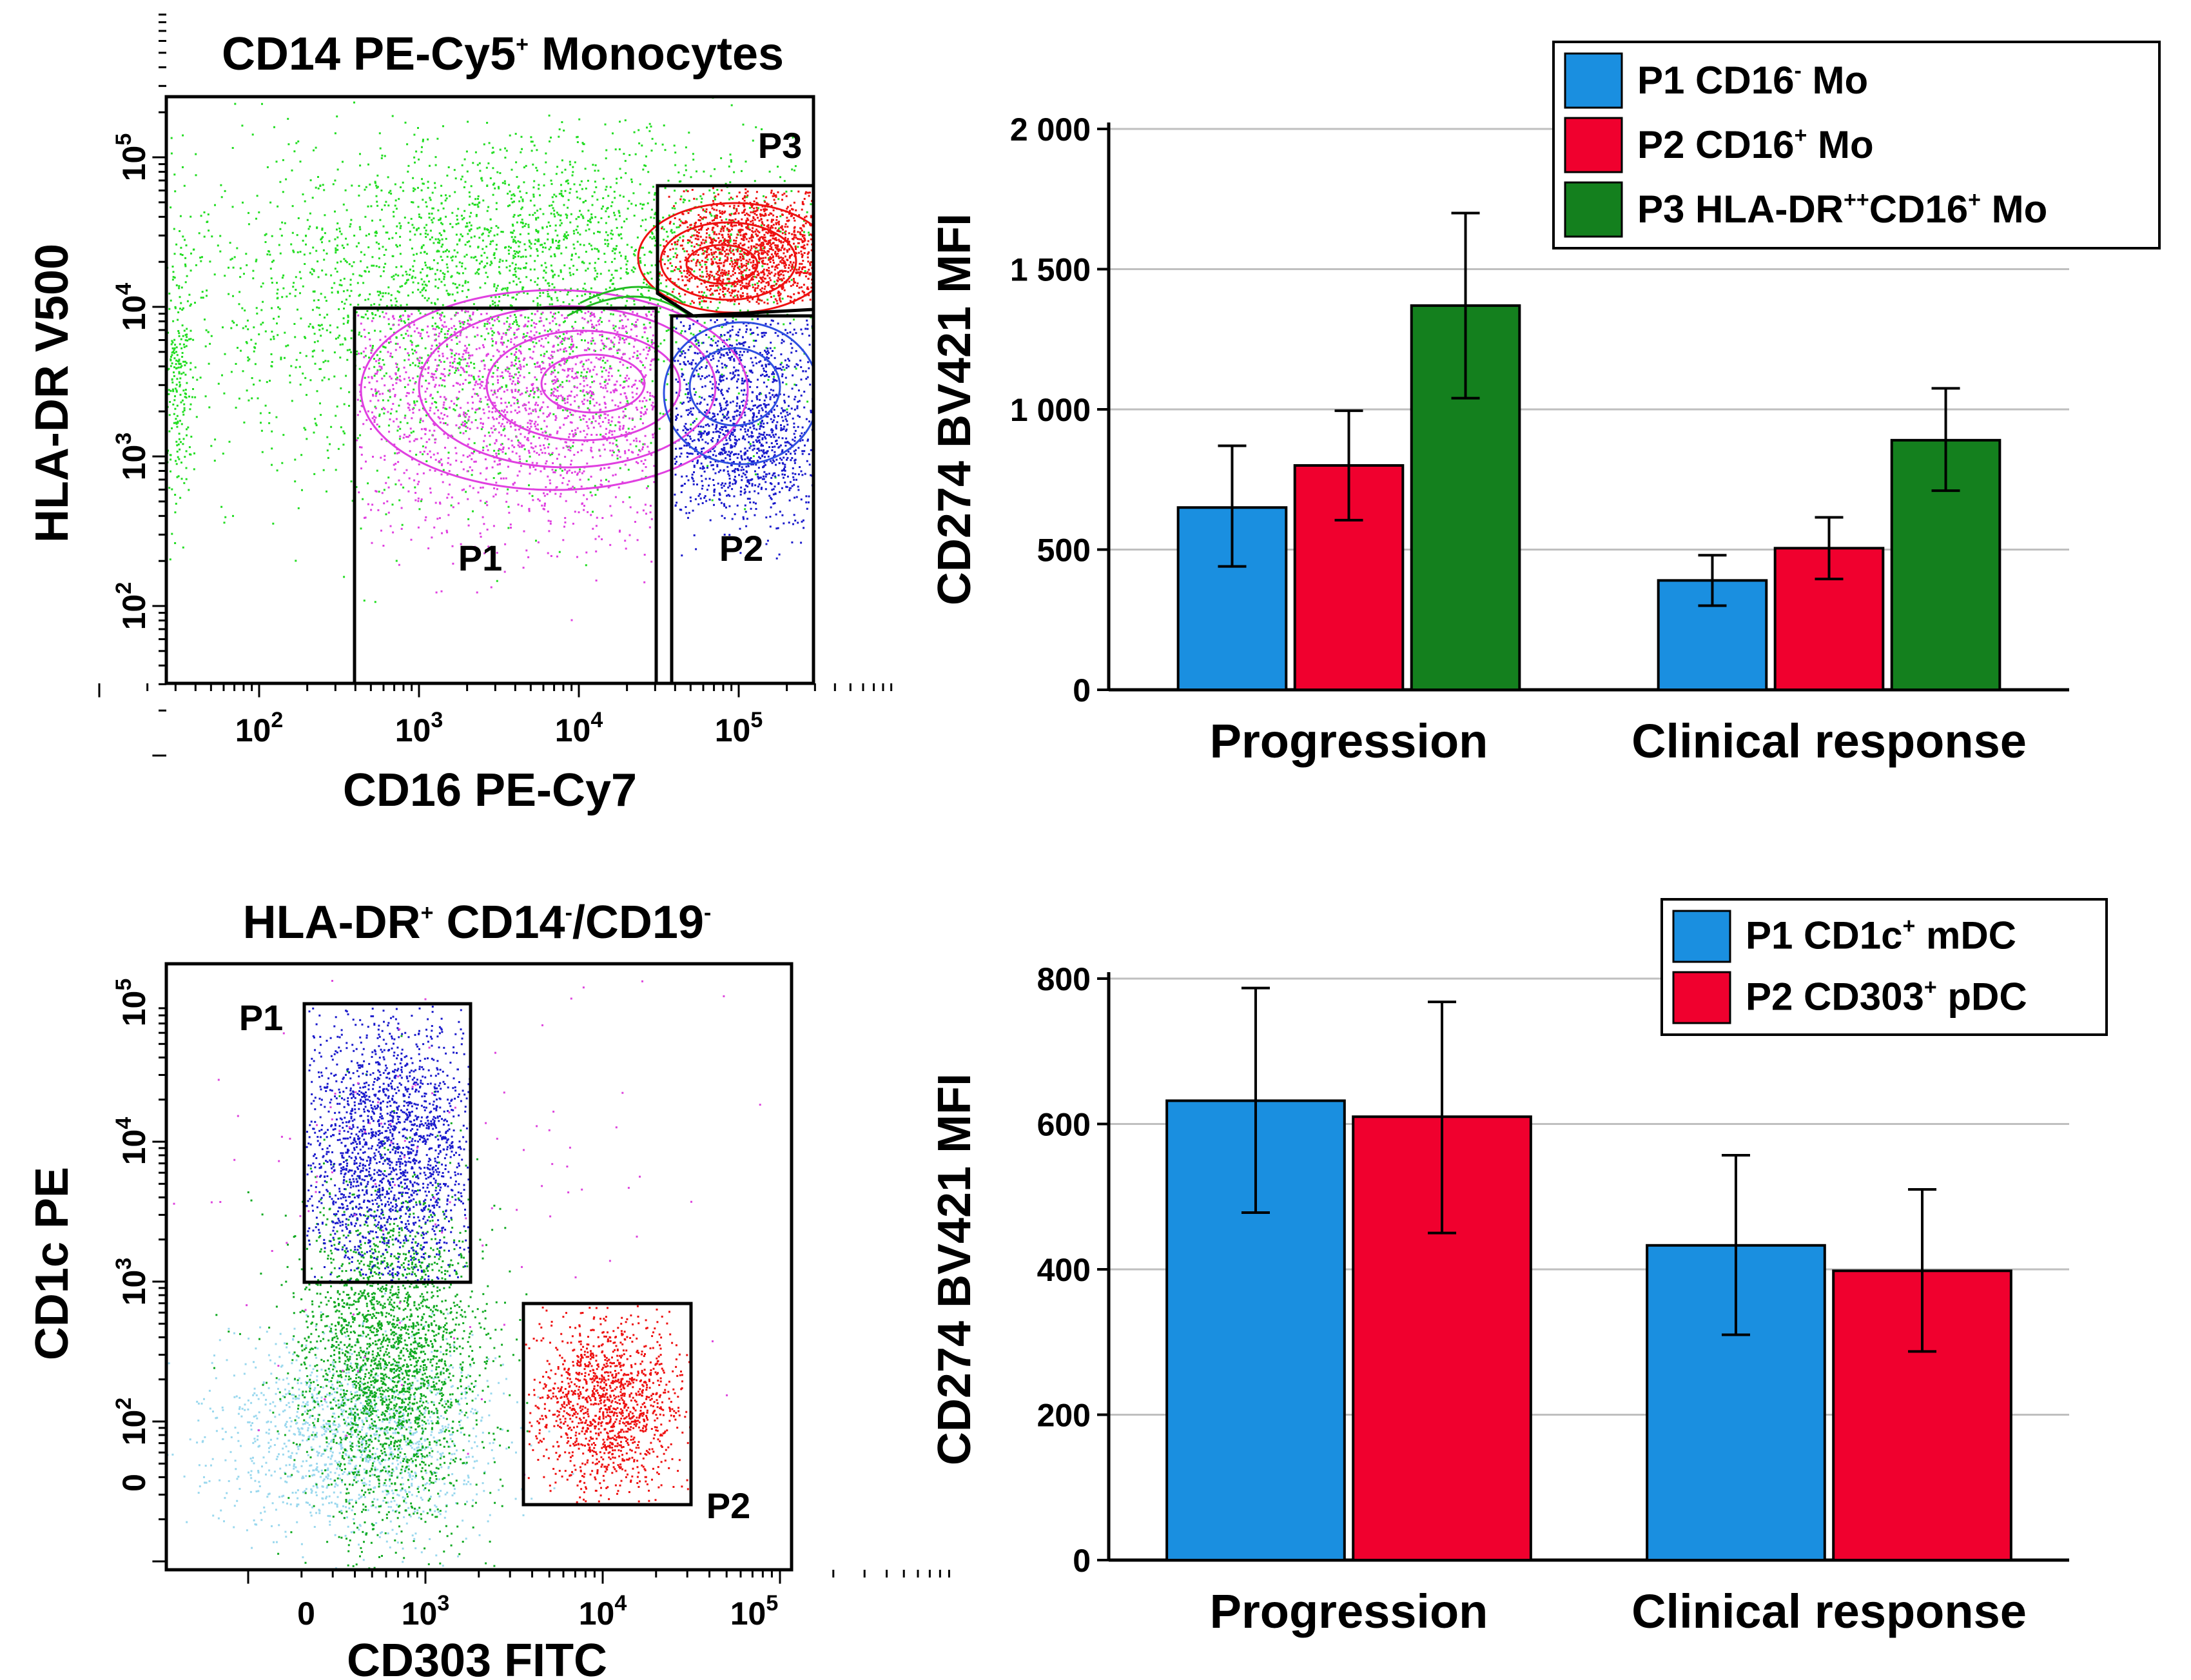 Image resolution: width=2191 pixels, height=1680 pixels. What do you see at coordinates (52, 394) in the screenshot?
I see `y-axis-label: HLA-DR V500` at bounding box center [52, 394].